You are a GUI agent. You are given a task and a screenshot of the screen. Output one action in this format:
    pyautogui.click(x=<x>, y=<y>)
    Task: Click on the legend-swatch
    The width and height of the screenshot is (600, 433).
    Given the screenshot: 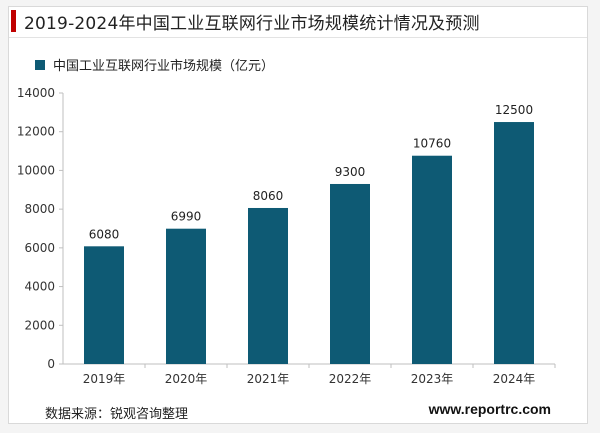 What is the action you would take?
    pyautogui.click(x=40, y=64)
    